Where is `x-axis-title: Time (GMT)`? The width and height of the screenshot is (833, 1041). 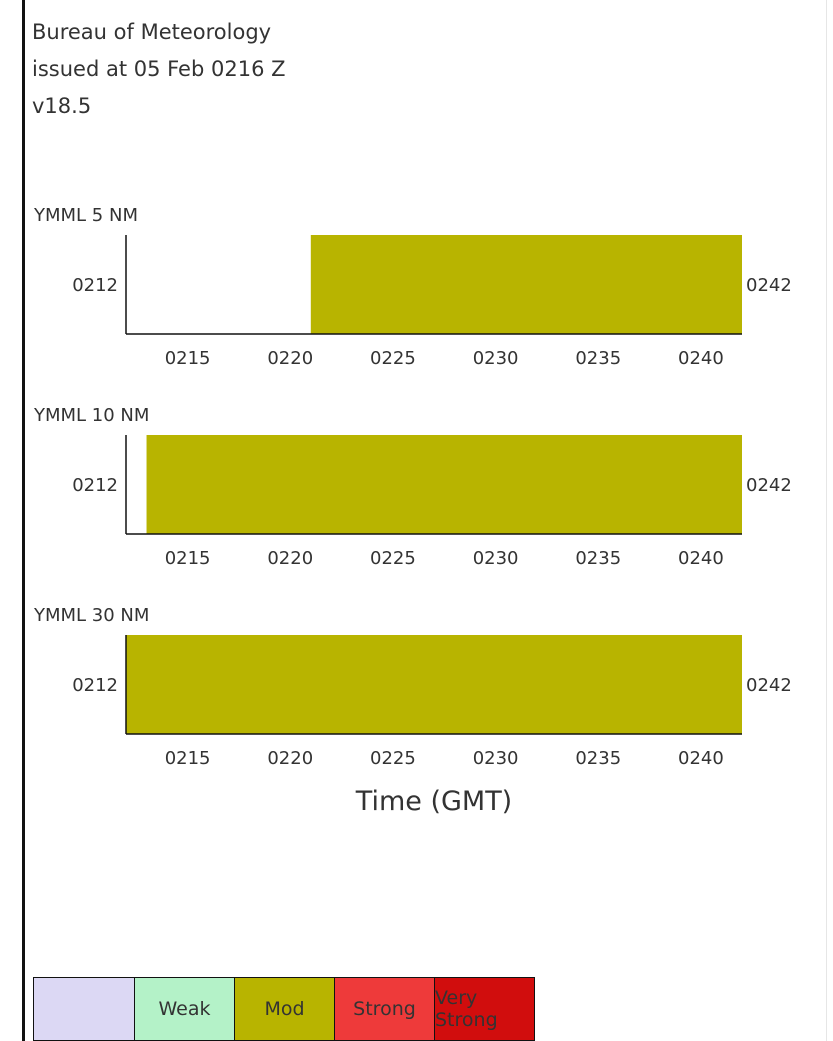
x-axis-title: Time (GMT) is located at coordinates (433, 801).